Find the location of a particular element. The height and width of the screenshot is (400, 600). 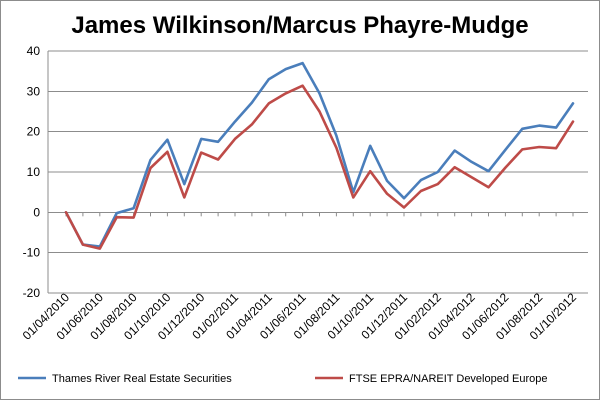

y-tick-label: 0 is located at coordinates (36, 212).